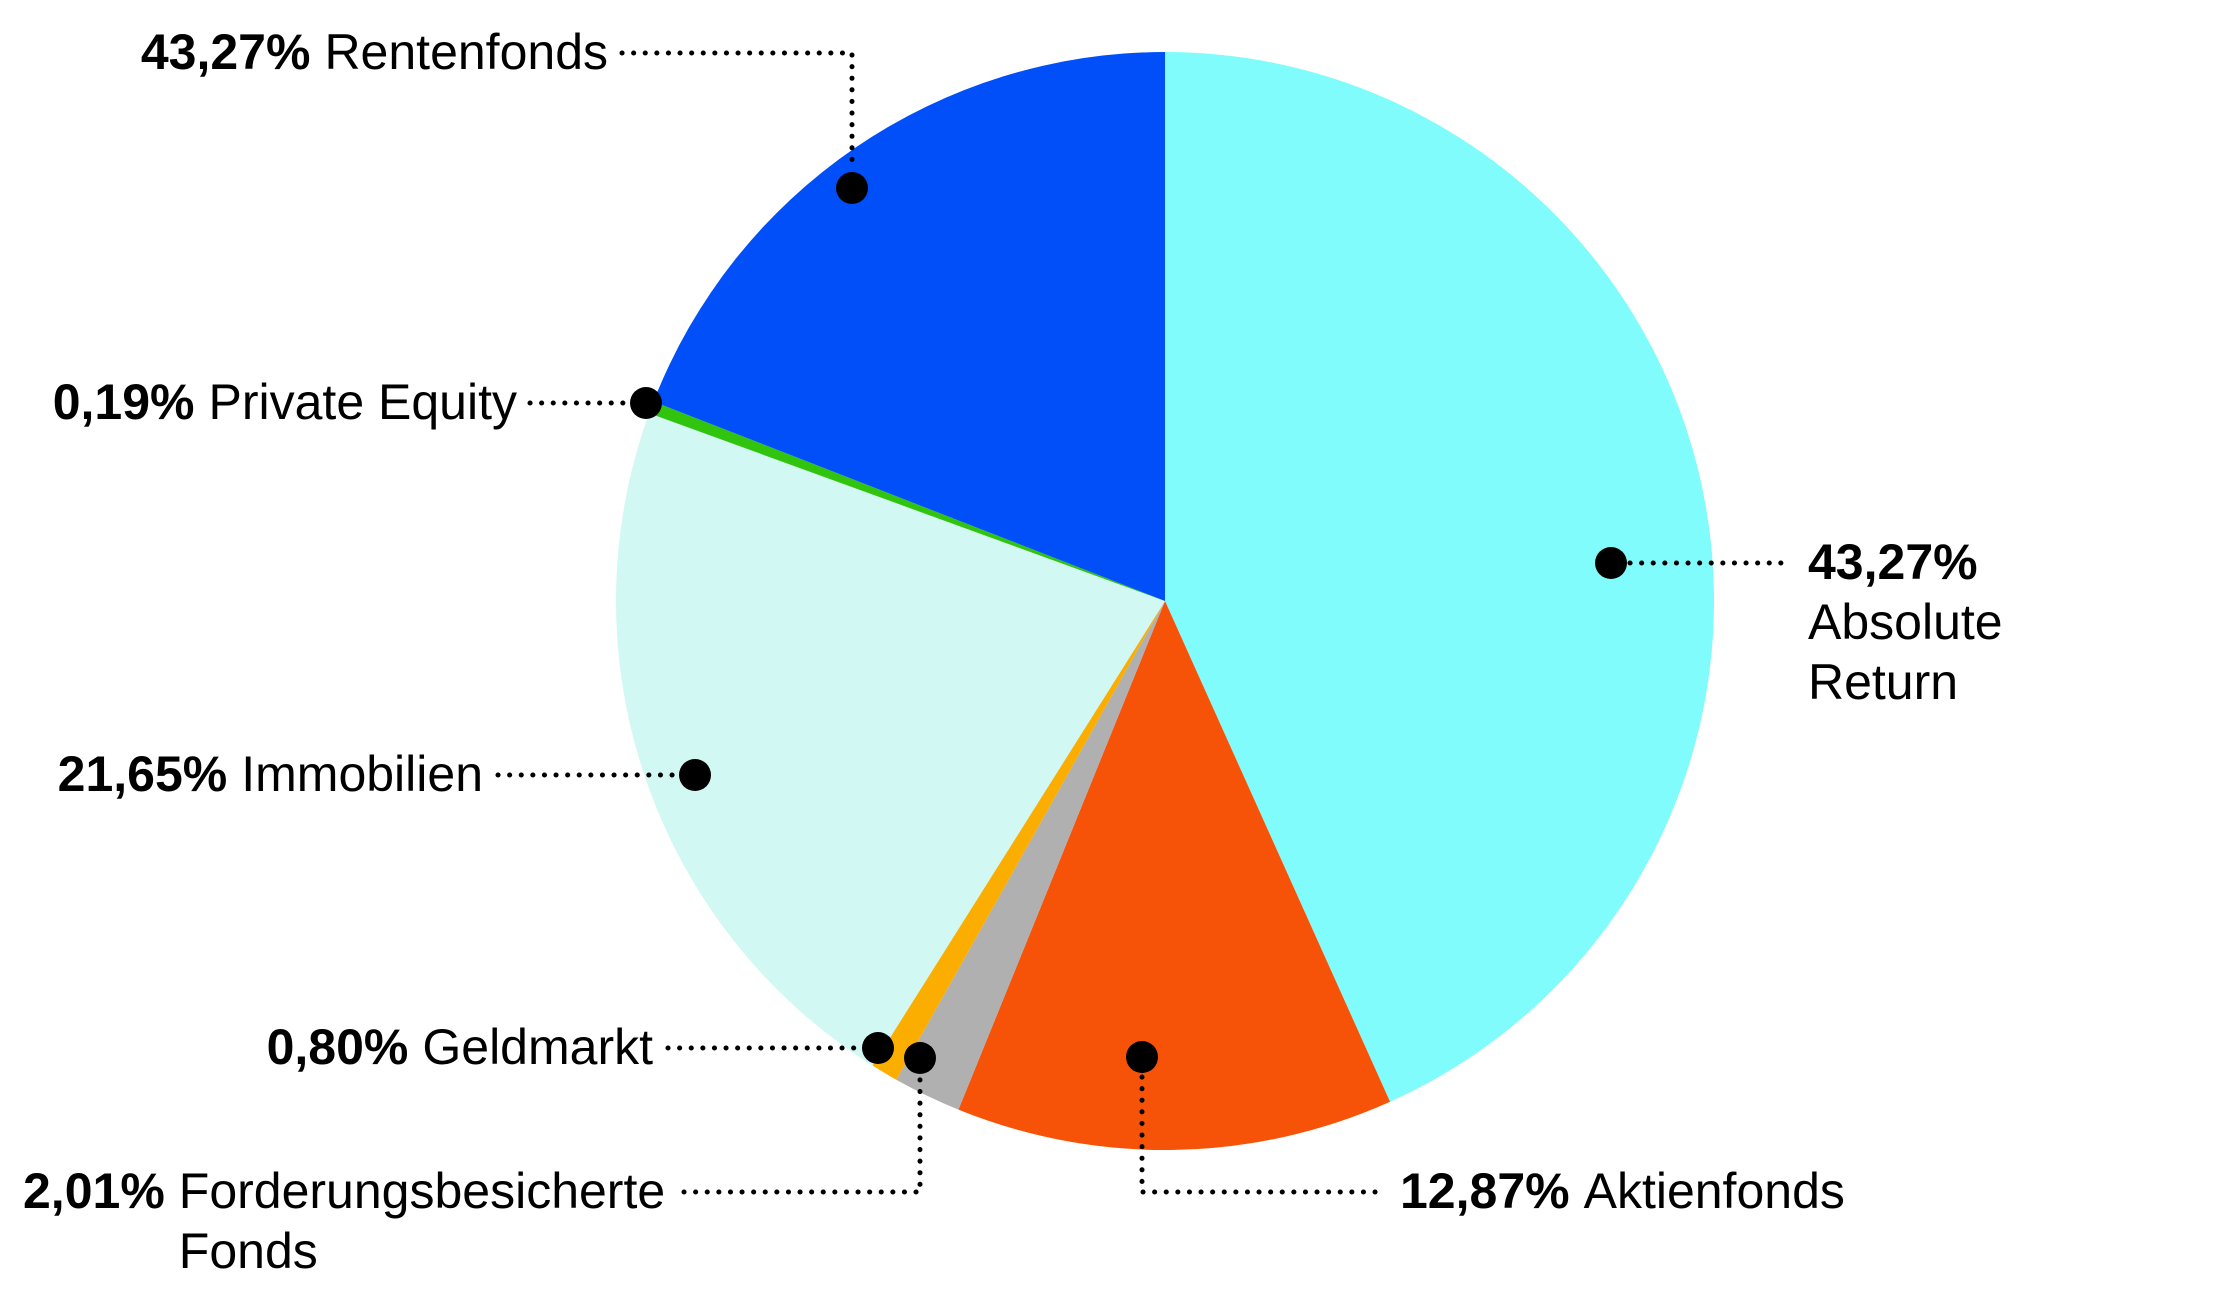 This screenshot has height=1292, width=2213. What do you see at coordinates (362, 774) in the screenshot?
I see `label-immobilien-name: Immobilien` at bounding box center [362, 774].